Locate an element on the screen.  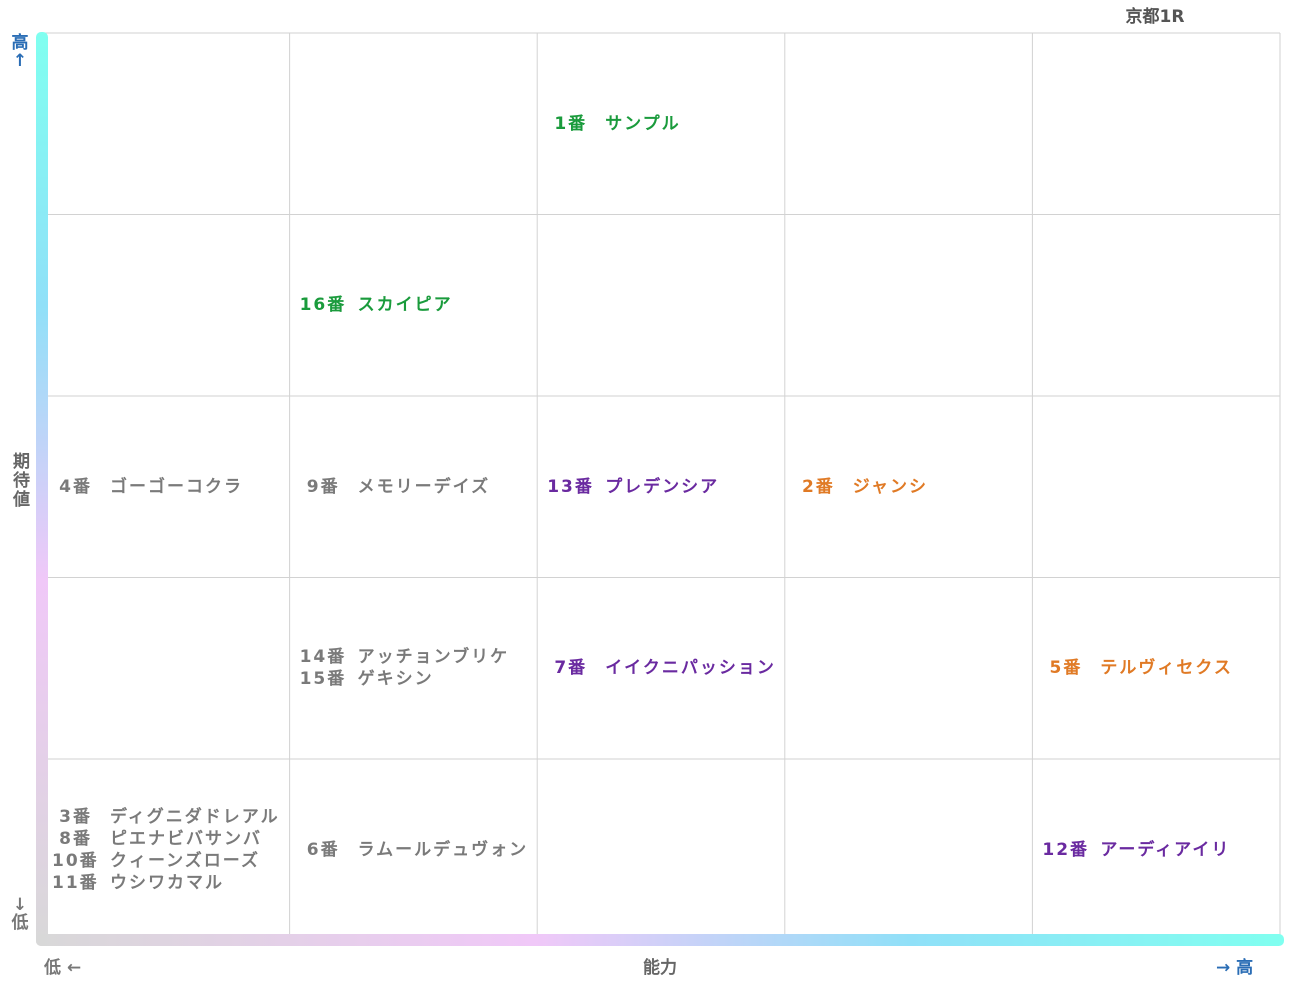
horse-entry: 11番 ウシワカマル is located at coordinates (138, 883).